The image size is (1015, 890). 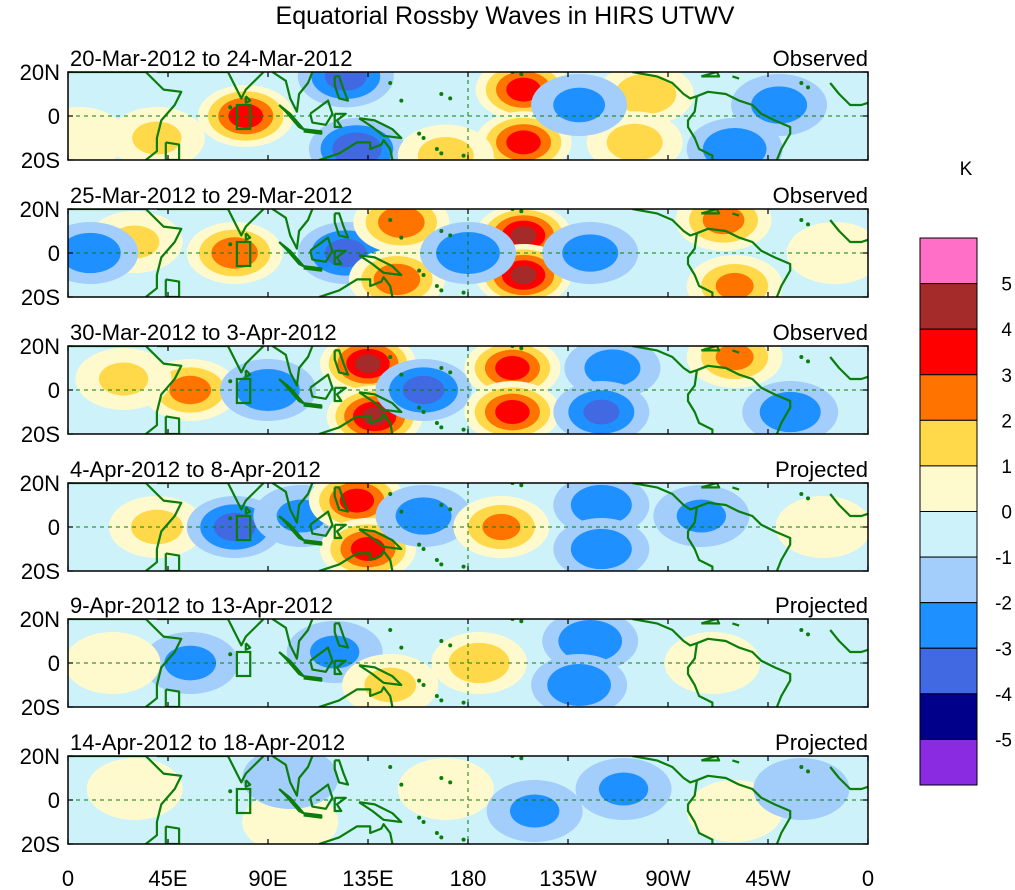 What do you see at coordinates (966, 169) in the screenshot?
I see `colorbar-unit: K` at bounding box center [966, 169].